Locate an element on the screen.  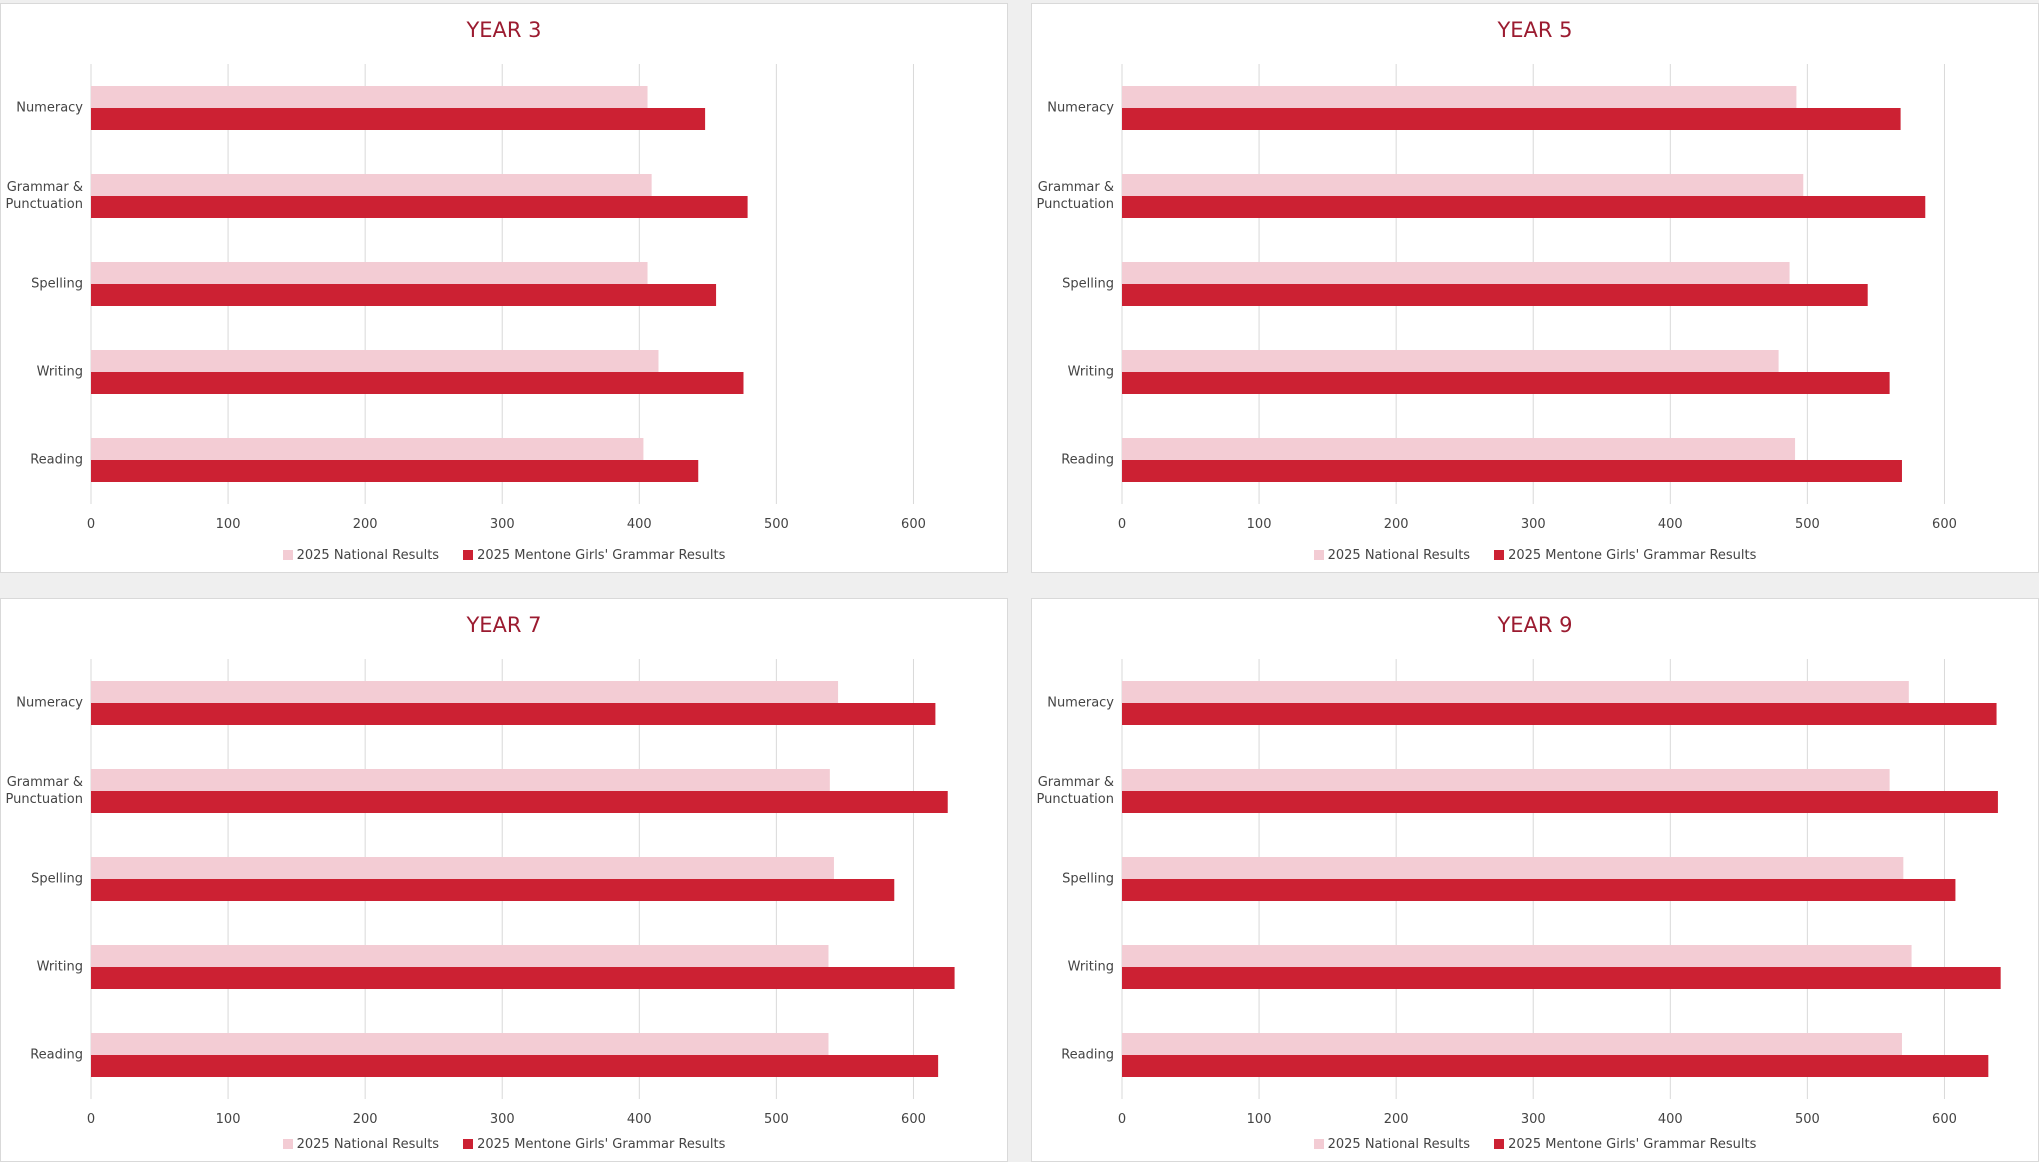
chart-title: YEAR 9 is located at coordinates (1535, 625).